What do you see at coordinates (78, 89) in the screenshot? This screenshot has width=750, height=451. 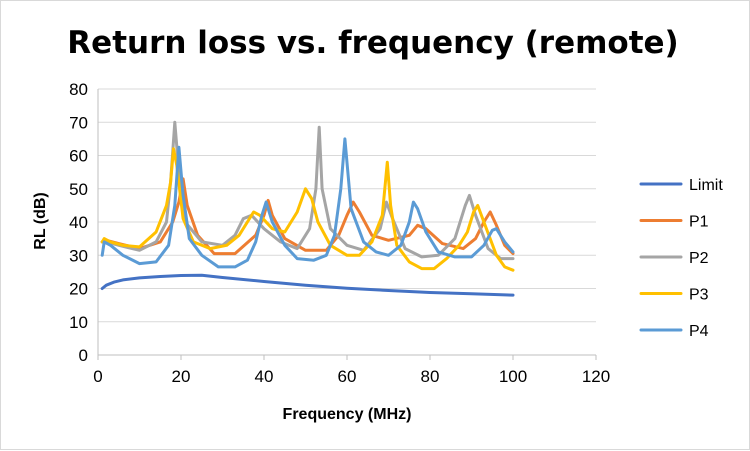 I see `y-tick-label: 80` at bounding box center [78, 89].